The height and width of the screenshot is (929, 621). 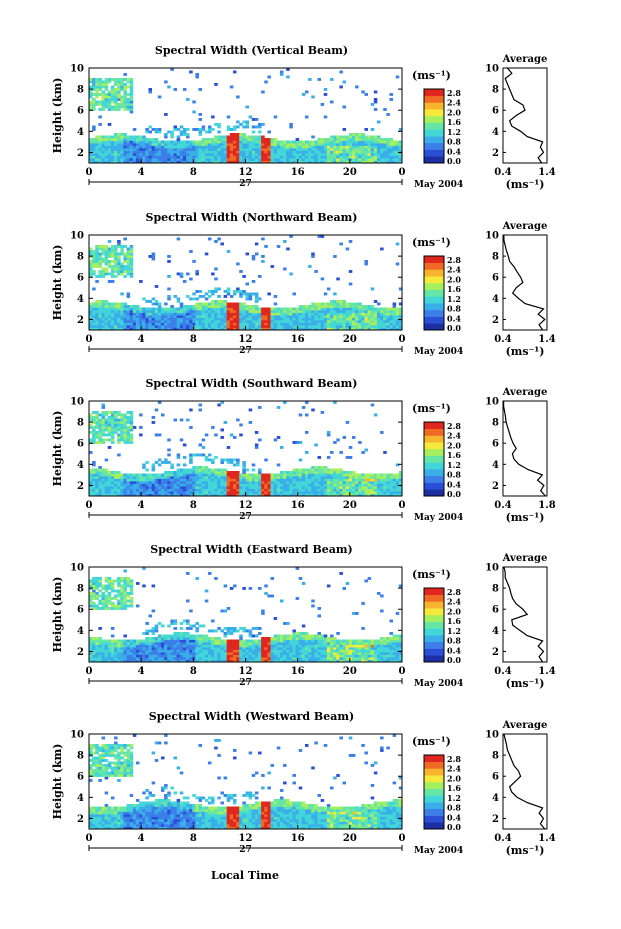 I want to click on x-tick-label: 12, so click(x=246, y=339).